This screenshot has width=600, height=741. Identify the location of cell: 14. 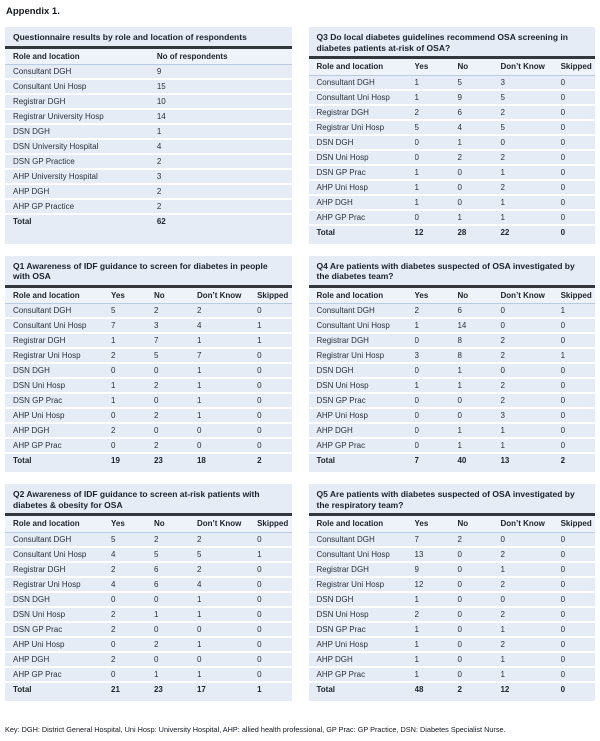
(161, 116).